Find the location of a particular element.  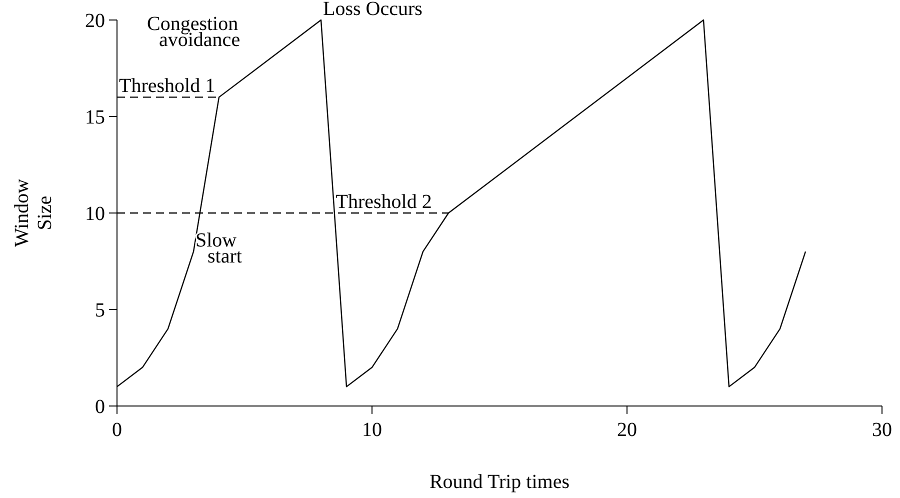

annotation: Threshold 2 is located at coordinates (384, 202).